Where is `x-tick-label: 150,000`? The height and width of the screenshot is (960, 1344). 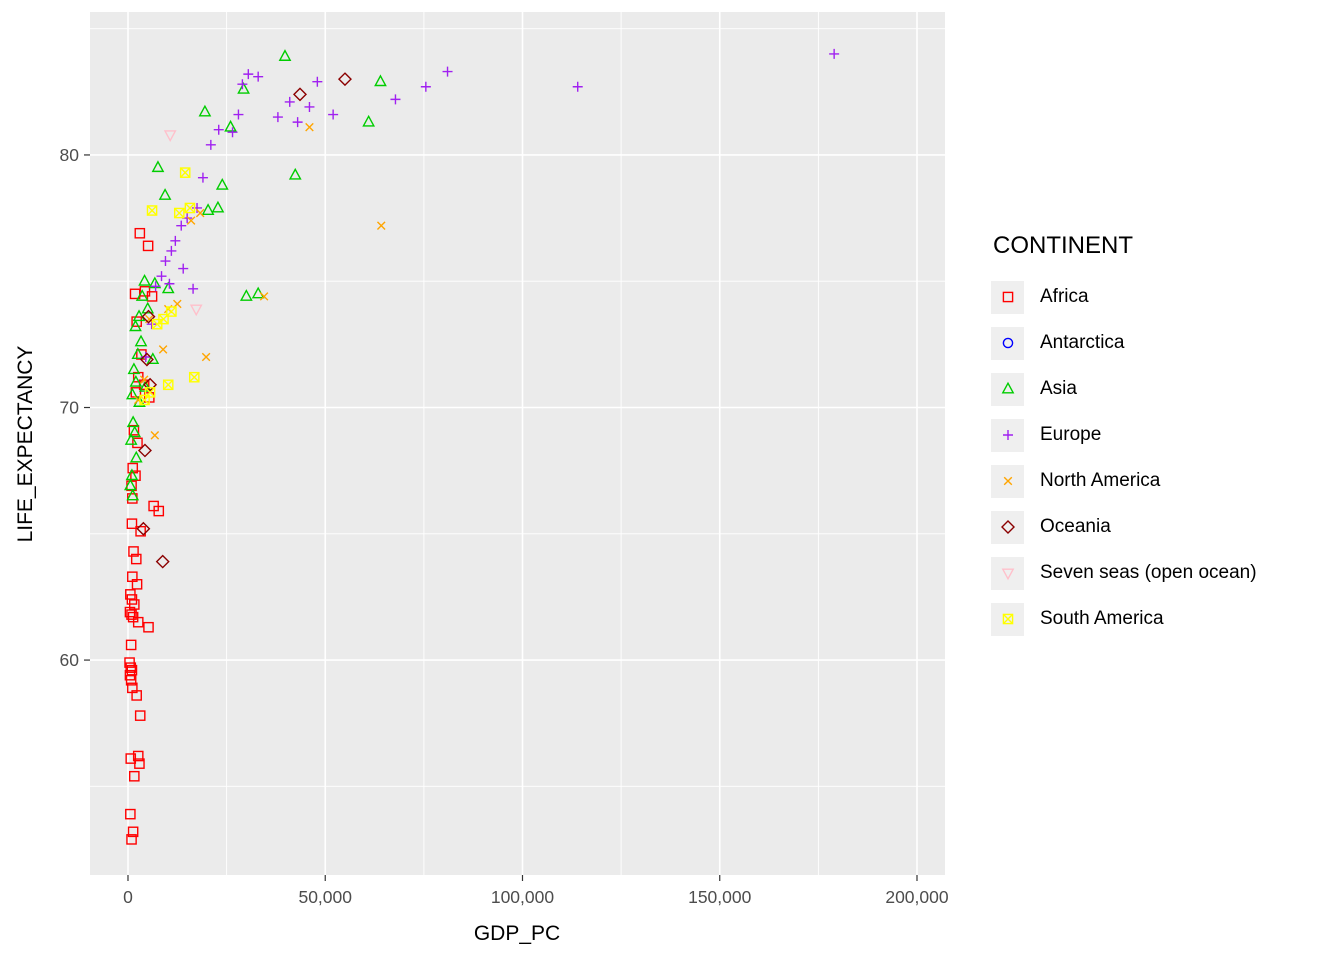 x-tick-label: 150,000 is located at coordinates (720, 897).